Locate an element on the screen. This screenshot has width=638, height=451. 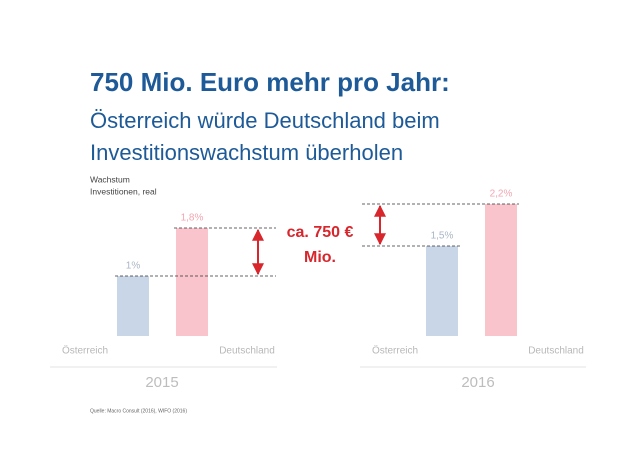
annotation: ca. 750 € is located at coordinates (320, 232).